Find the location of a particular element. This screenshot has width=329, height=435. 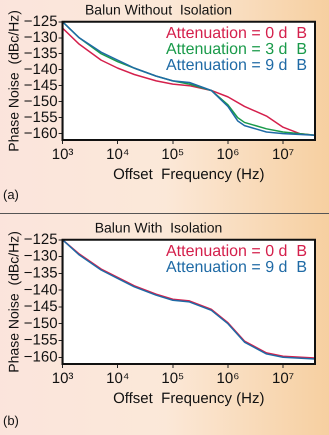

chart-title: Balun With Isolation is located at coordinates (158, 227).